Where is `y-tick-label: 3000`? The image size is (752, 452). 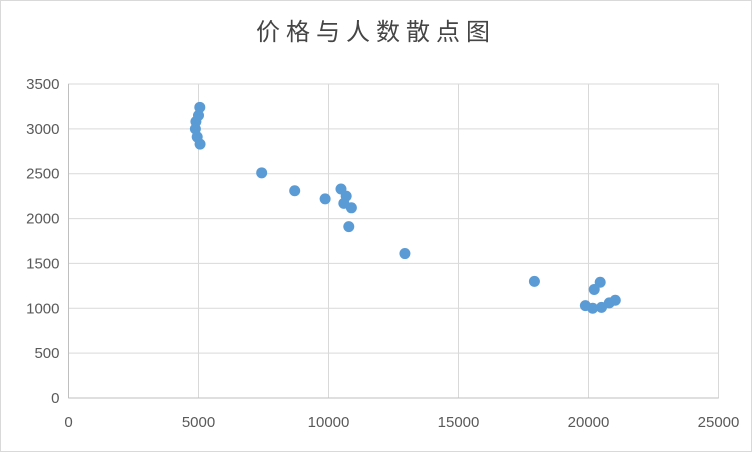
y-tick-label: 3000 is located at coordinates (42, 129).